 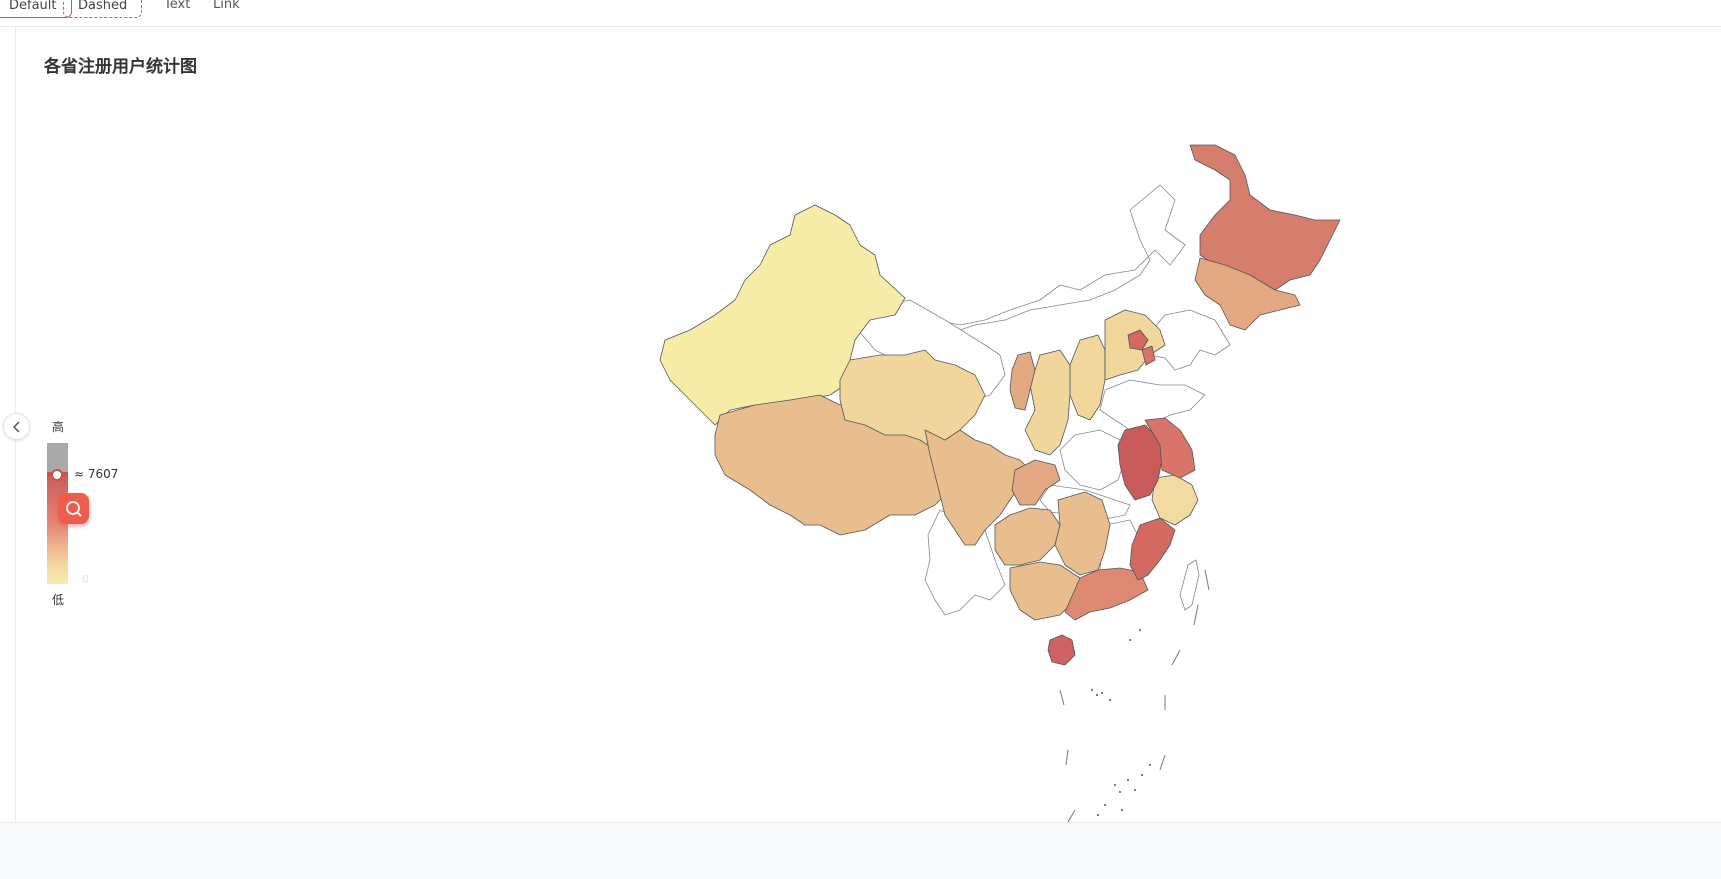 I want to click on chevron-left-icon, so click(x=16, y=426).